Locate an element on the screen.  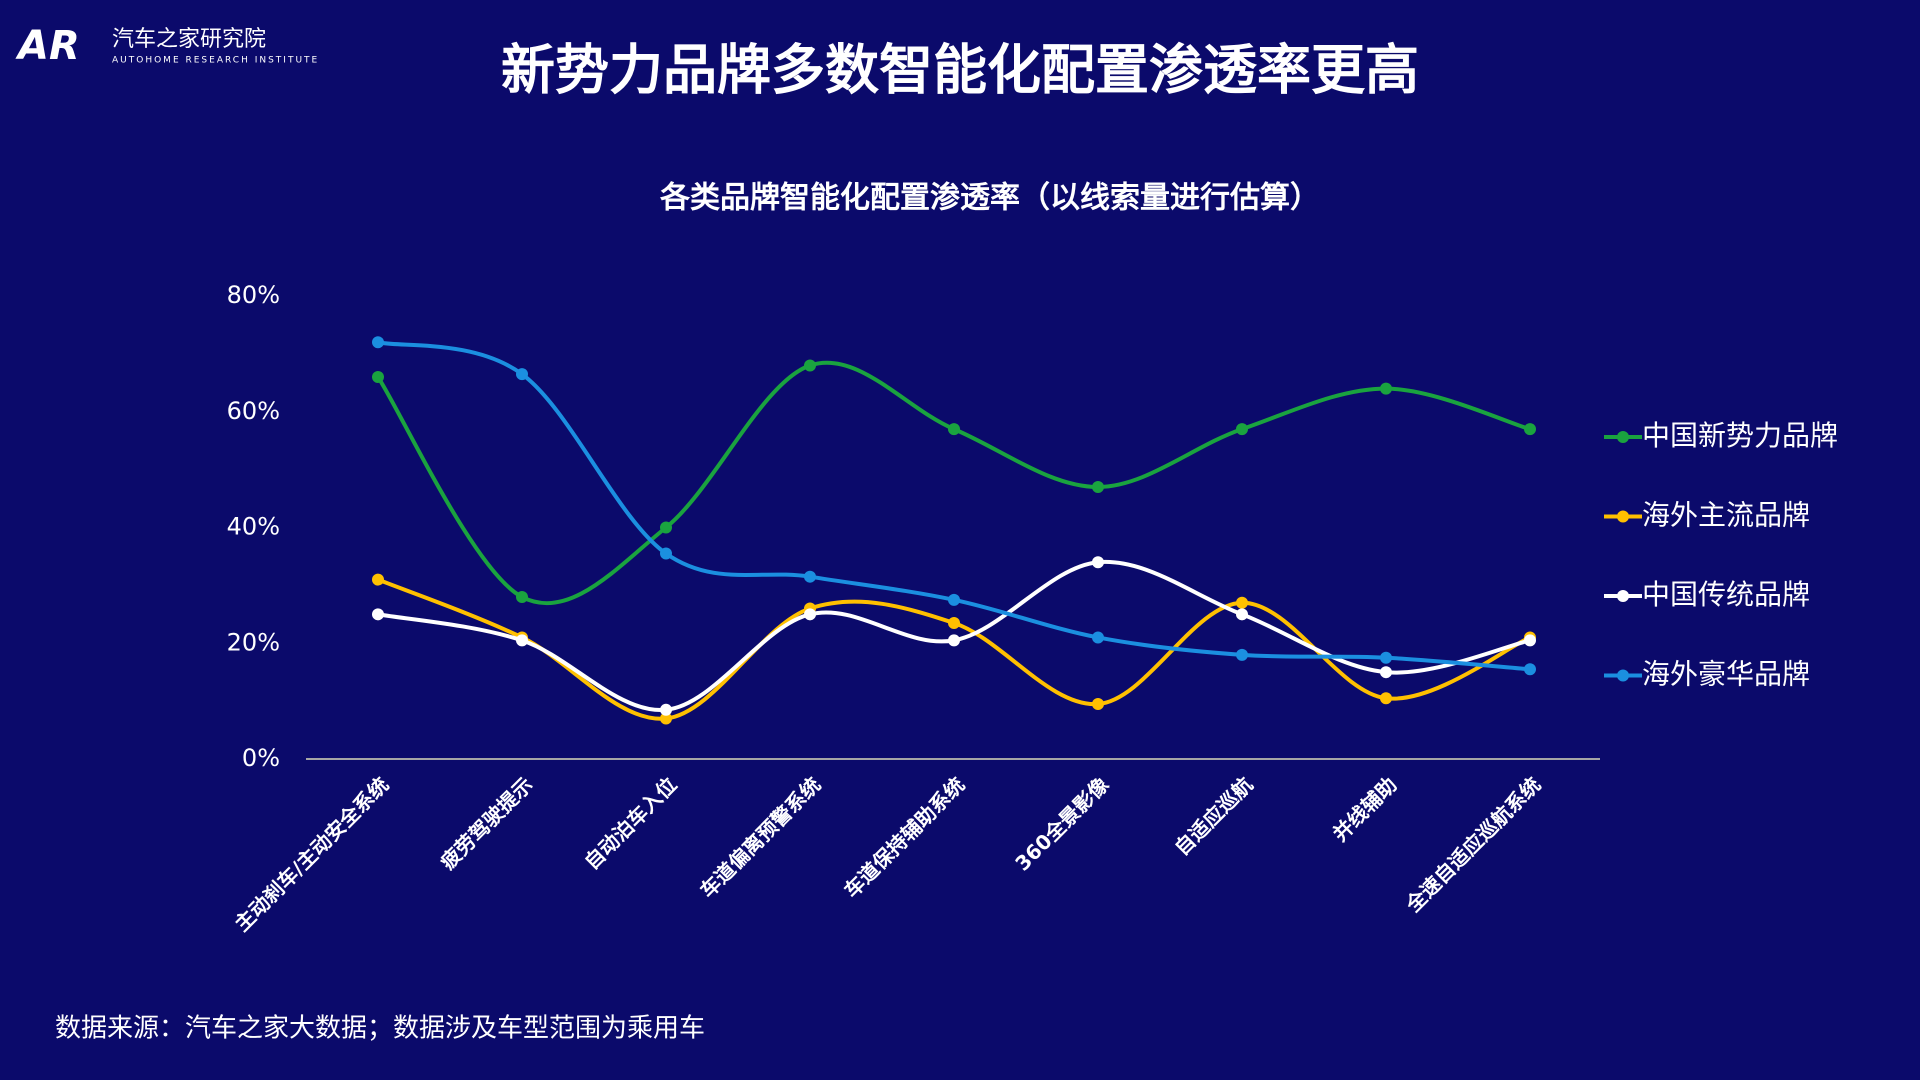
legend-label: 中国新势力品牌 is located at coordinates (1740, 435).